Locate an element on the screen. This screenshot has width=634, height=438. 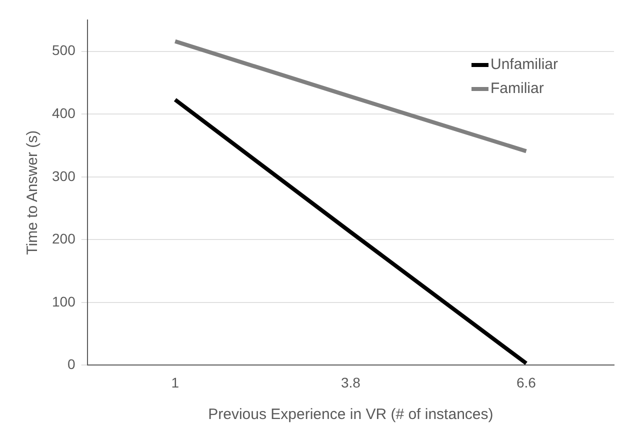
x-tick-label: 1 is located at coordinates (175, 382).